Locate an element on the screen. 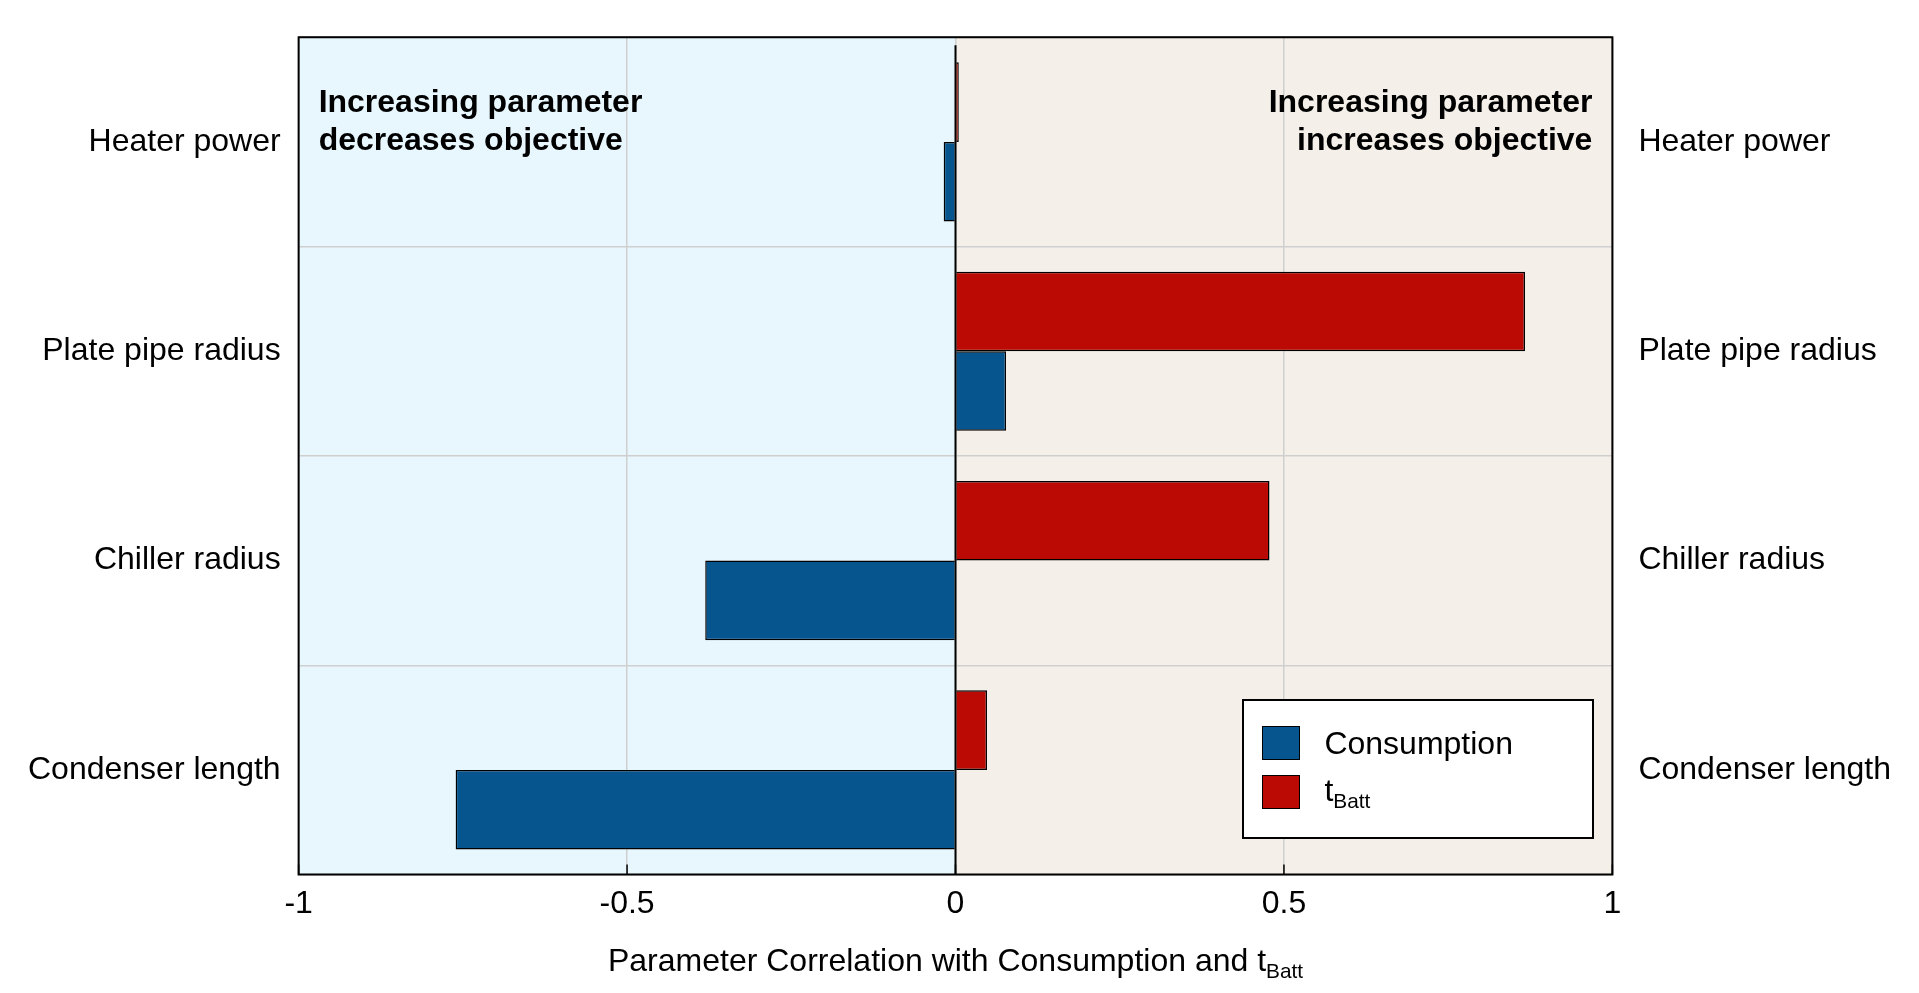 This screenshot has width=1919, height=993. x-tick-label: -0.5 is located at coordinates (627, 901).